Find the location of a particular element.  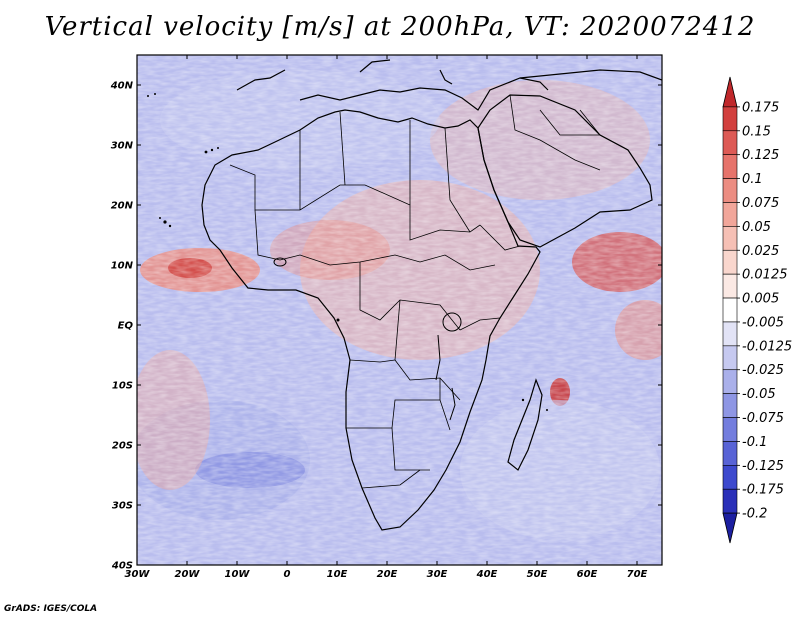

lon-tick-label: 20W is located at coordinates (188, 574).